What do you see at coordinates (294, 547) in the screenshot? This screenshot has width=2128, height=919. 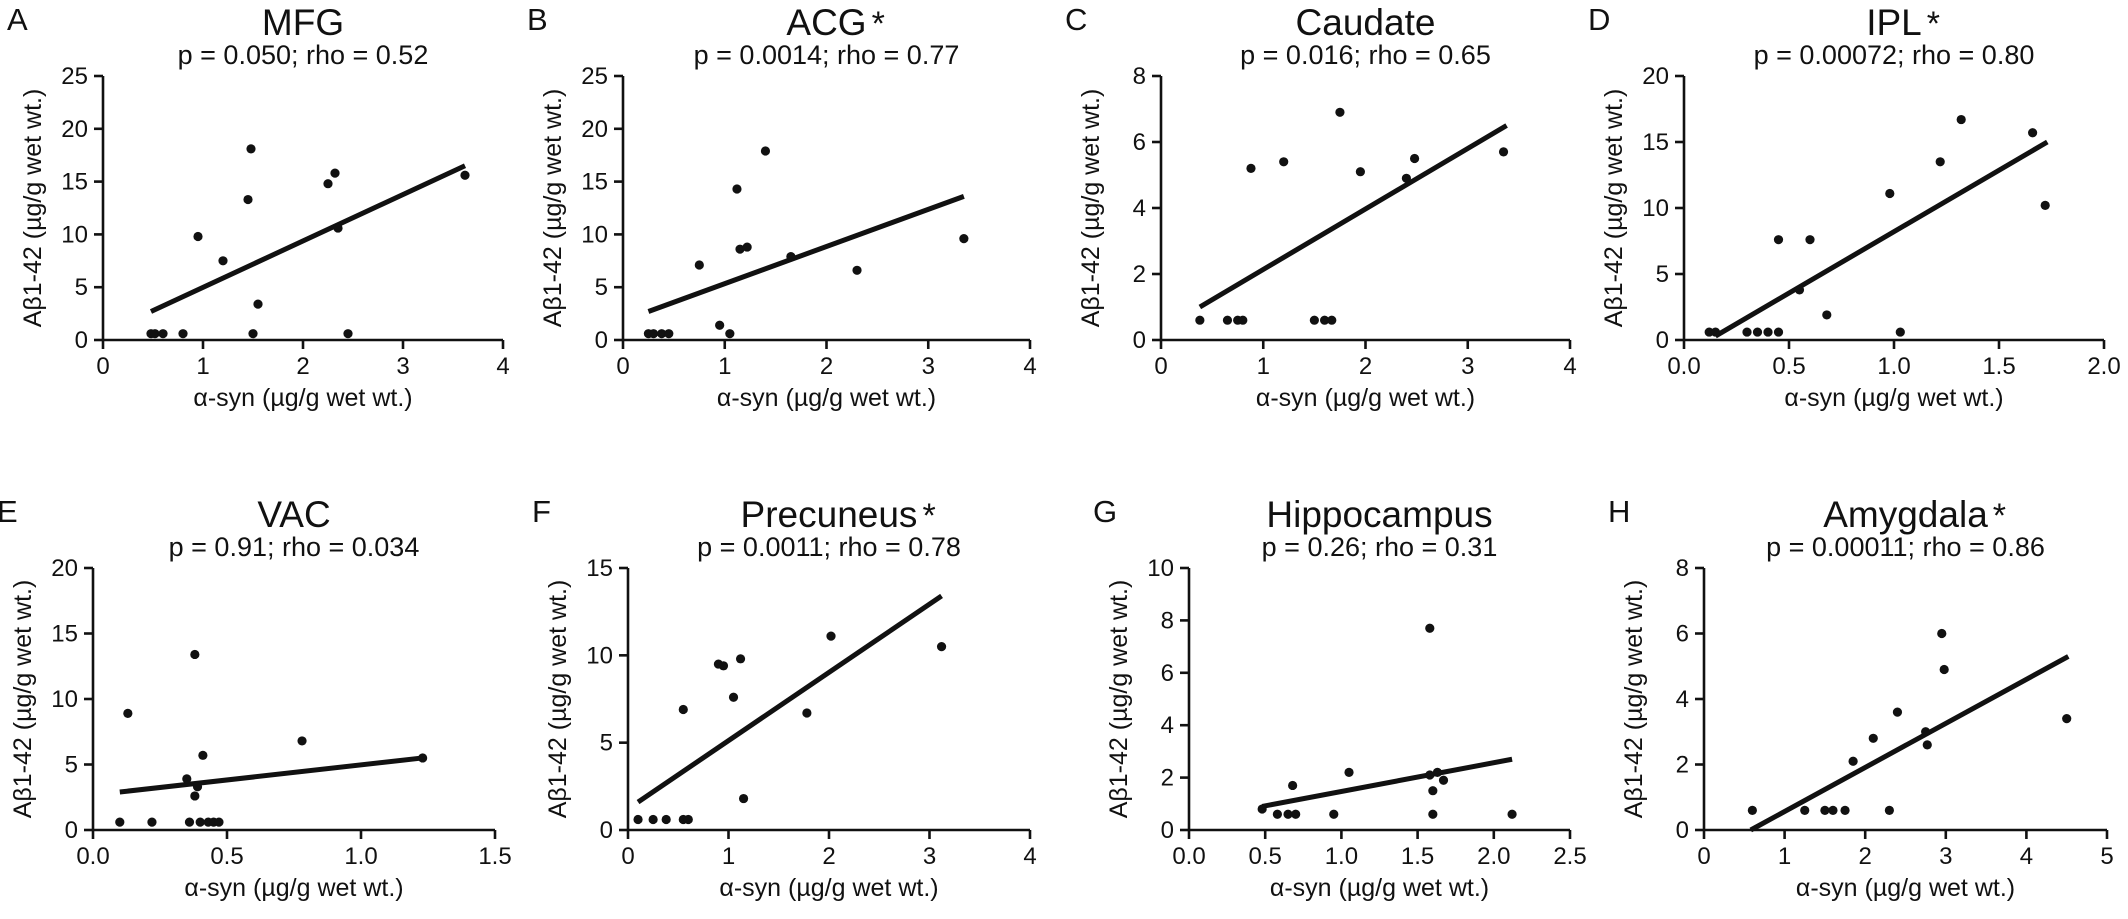 I see `panel-stats-e: p = 0.91; rho = 0.034` at bounding box center [294, 547].